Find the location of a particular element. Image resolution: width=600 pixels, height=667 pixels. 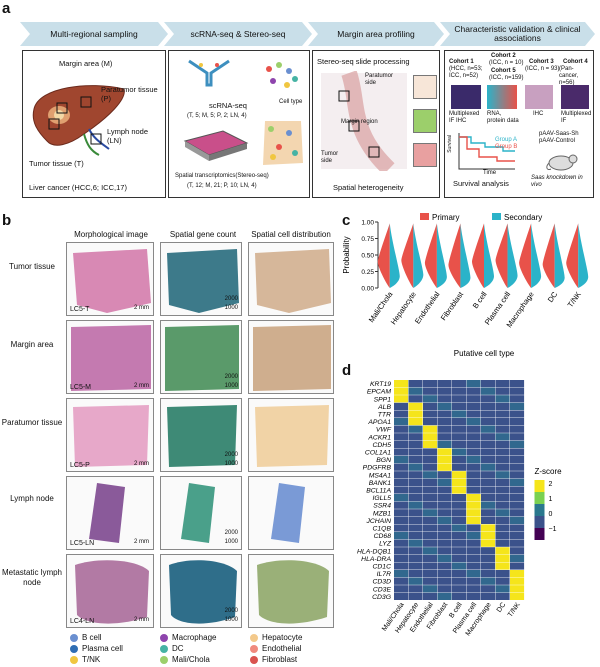

heatmap-gene-label: CD68 is located at coordinates (383, 536).